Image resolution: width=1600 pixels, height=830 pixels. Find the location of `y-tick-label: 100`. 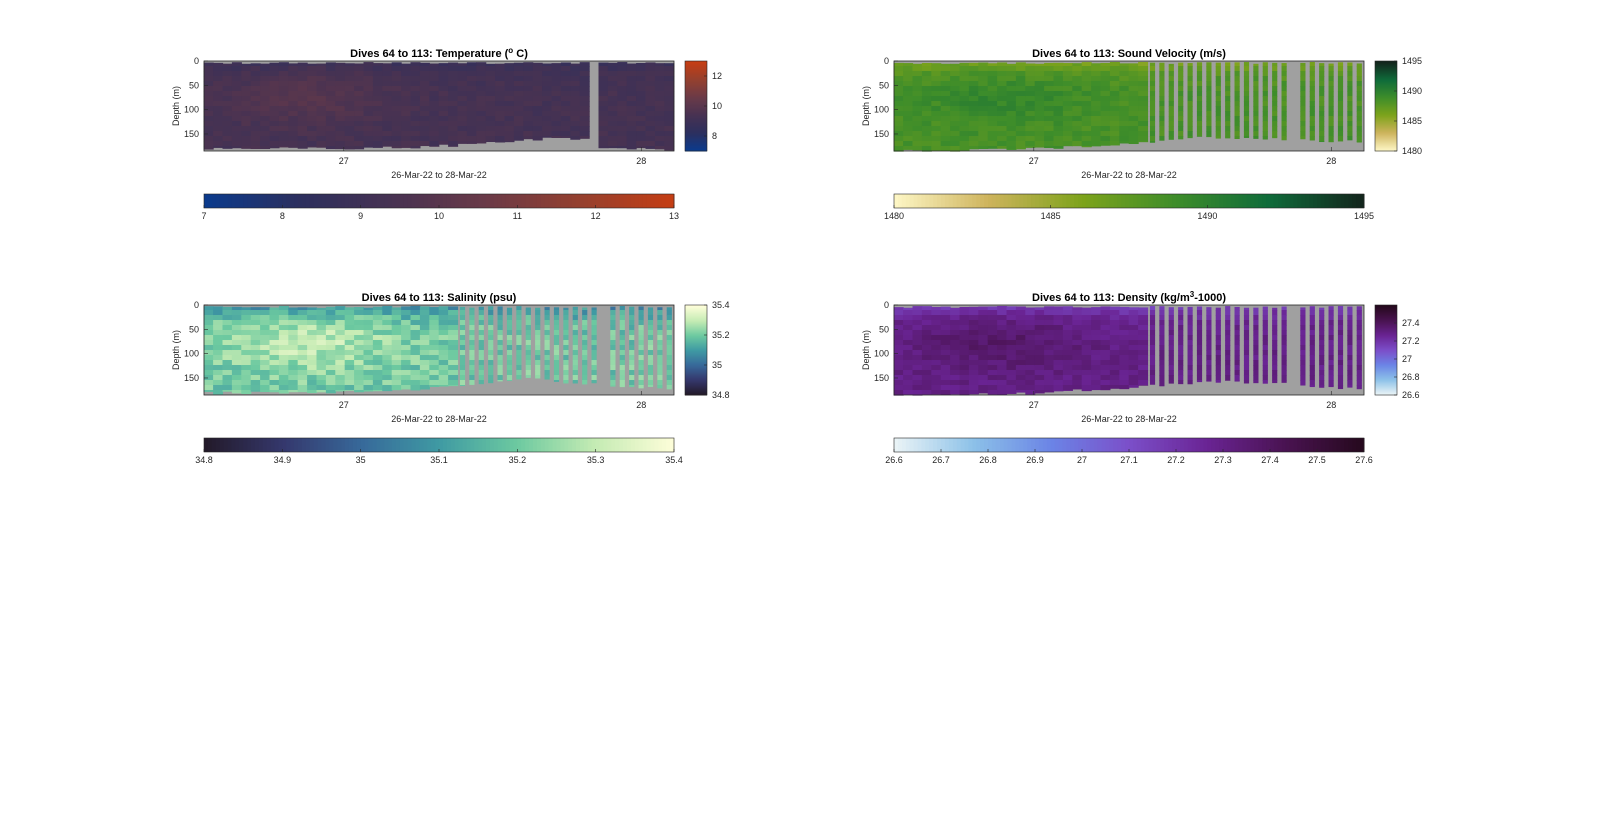

y-tick-label: 100 is located at coordinates (191, 110).